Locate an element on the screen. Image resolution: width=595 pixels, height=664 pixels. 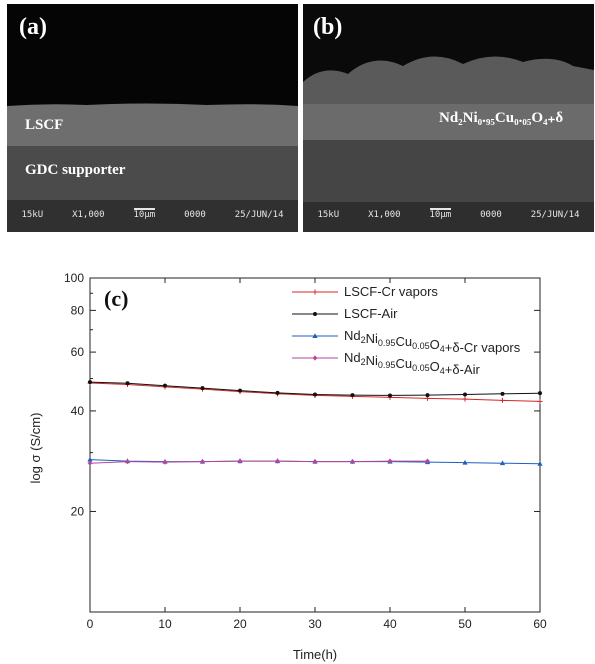
sem-info-bar-b: 15kU X1,000 10μm 0000 25/JUN/14 is located at coordinates (448, 214).